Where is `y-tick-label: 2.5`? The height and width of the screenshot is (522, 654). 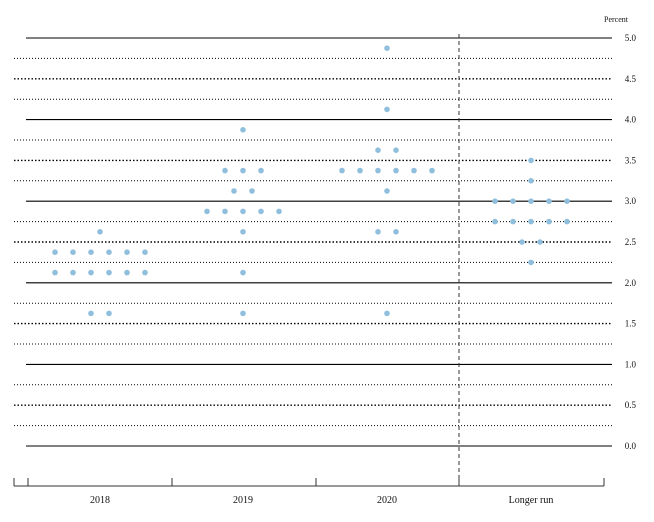 y-tick-label: 2.5 is located at coordinates (631, 242).